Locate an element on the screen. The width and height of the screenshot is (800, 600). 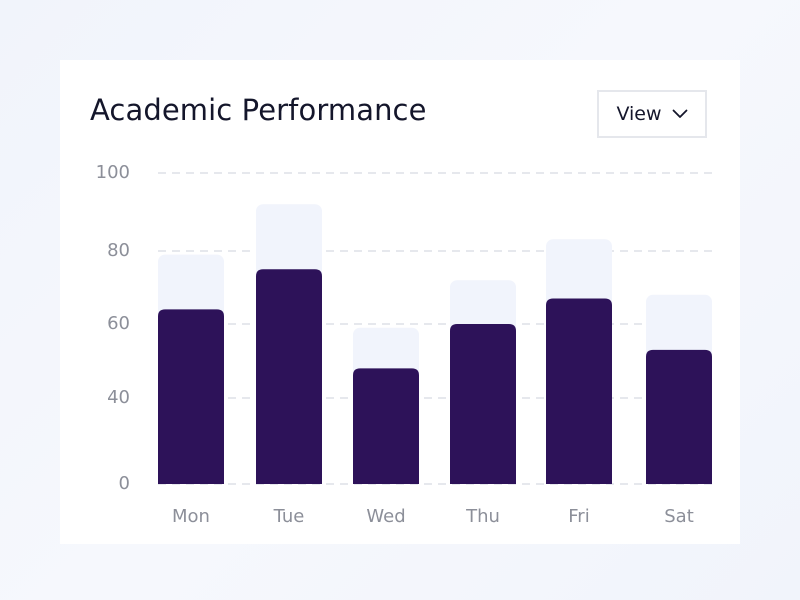
x-category-label: Thu is located at coordinates (482, 516).